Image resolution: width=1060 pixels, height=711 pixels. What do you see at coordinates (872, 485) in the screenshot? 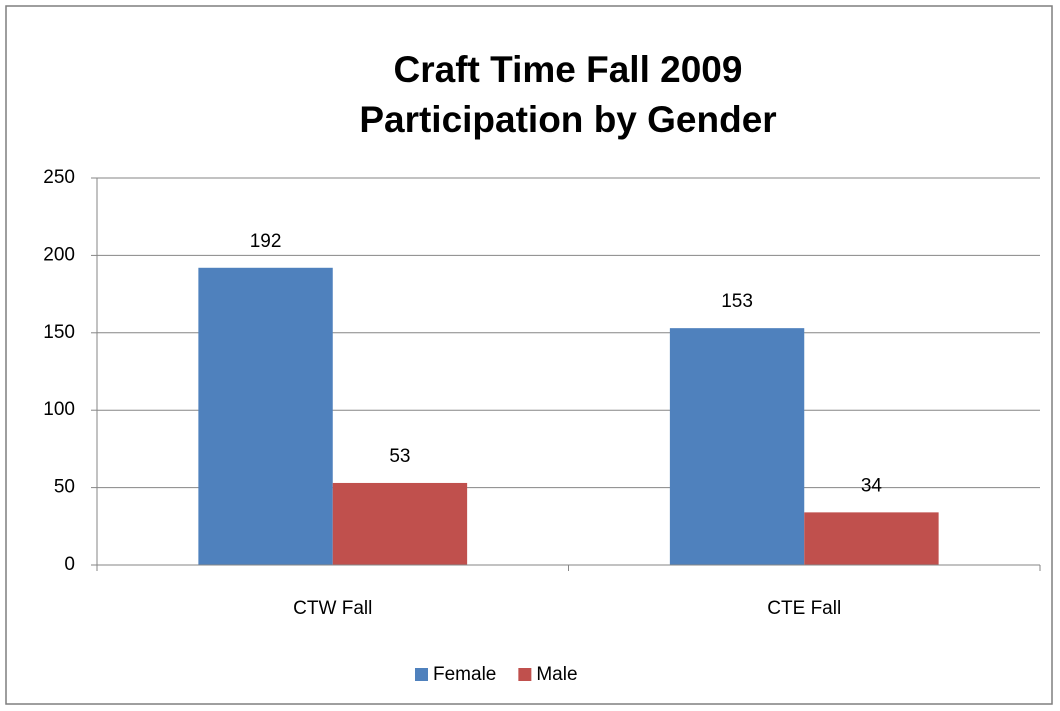
I see `data-label: 34` at bounding box center [872, 485].